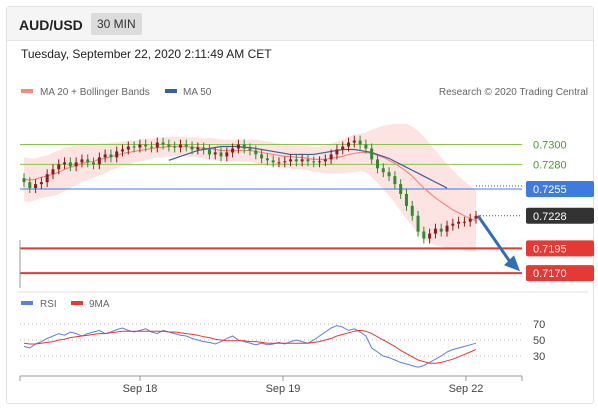  Describe the element at coordinates (550, 274) in the screenshot. I see `support-label-5: 0.7170` at that location.